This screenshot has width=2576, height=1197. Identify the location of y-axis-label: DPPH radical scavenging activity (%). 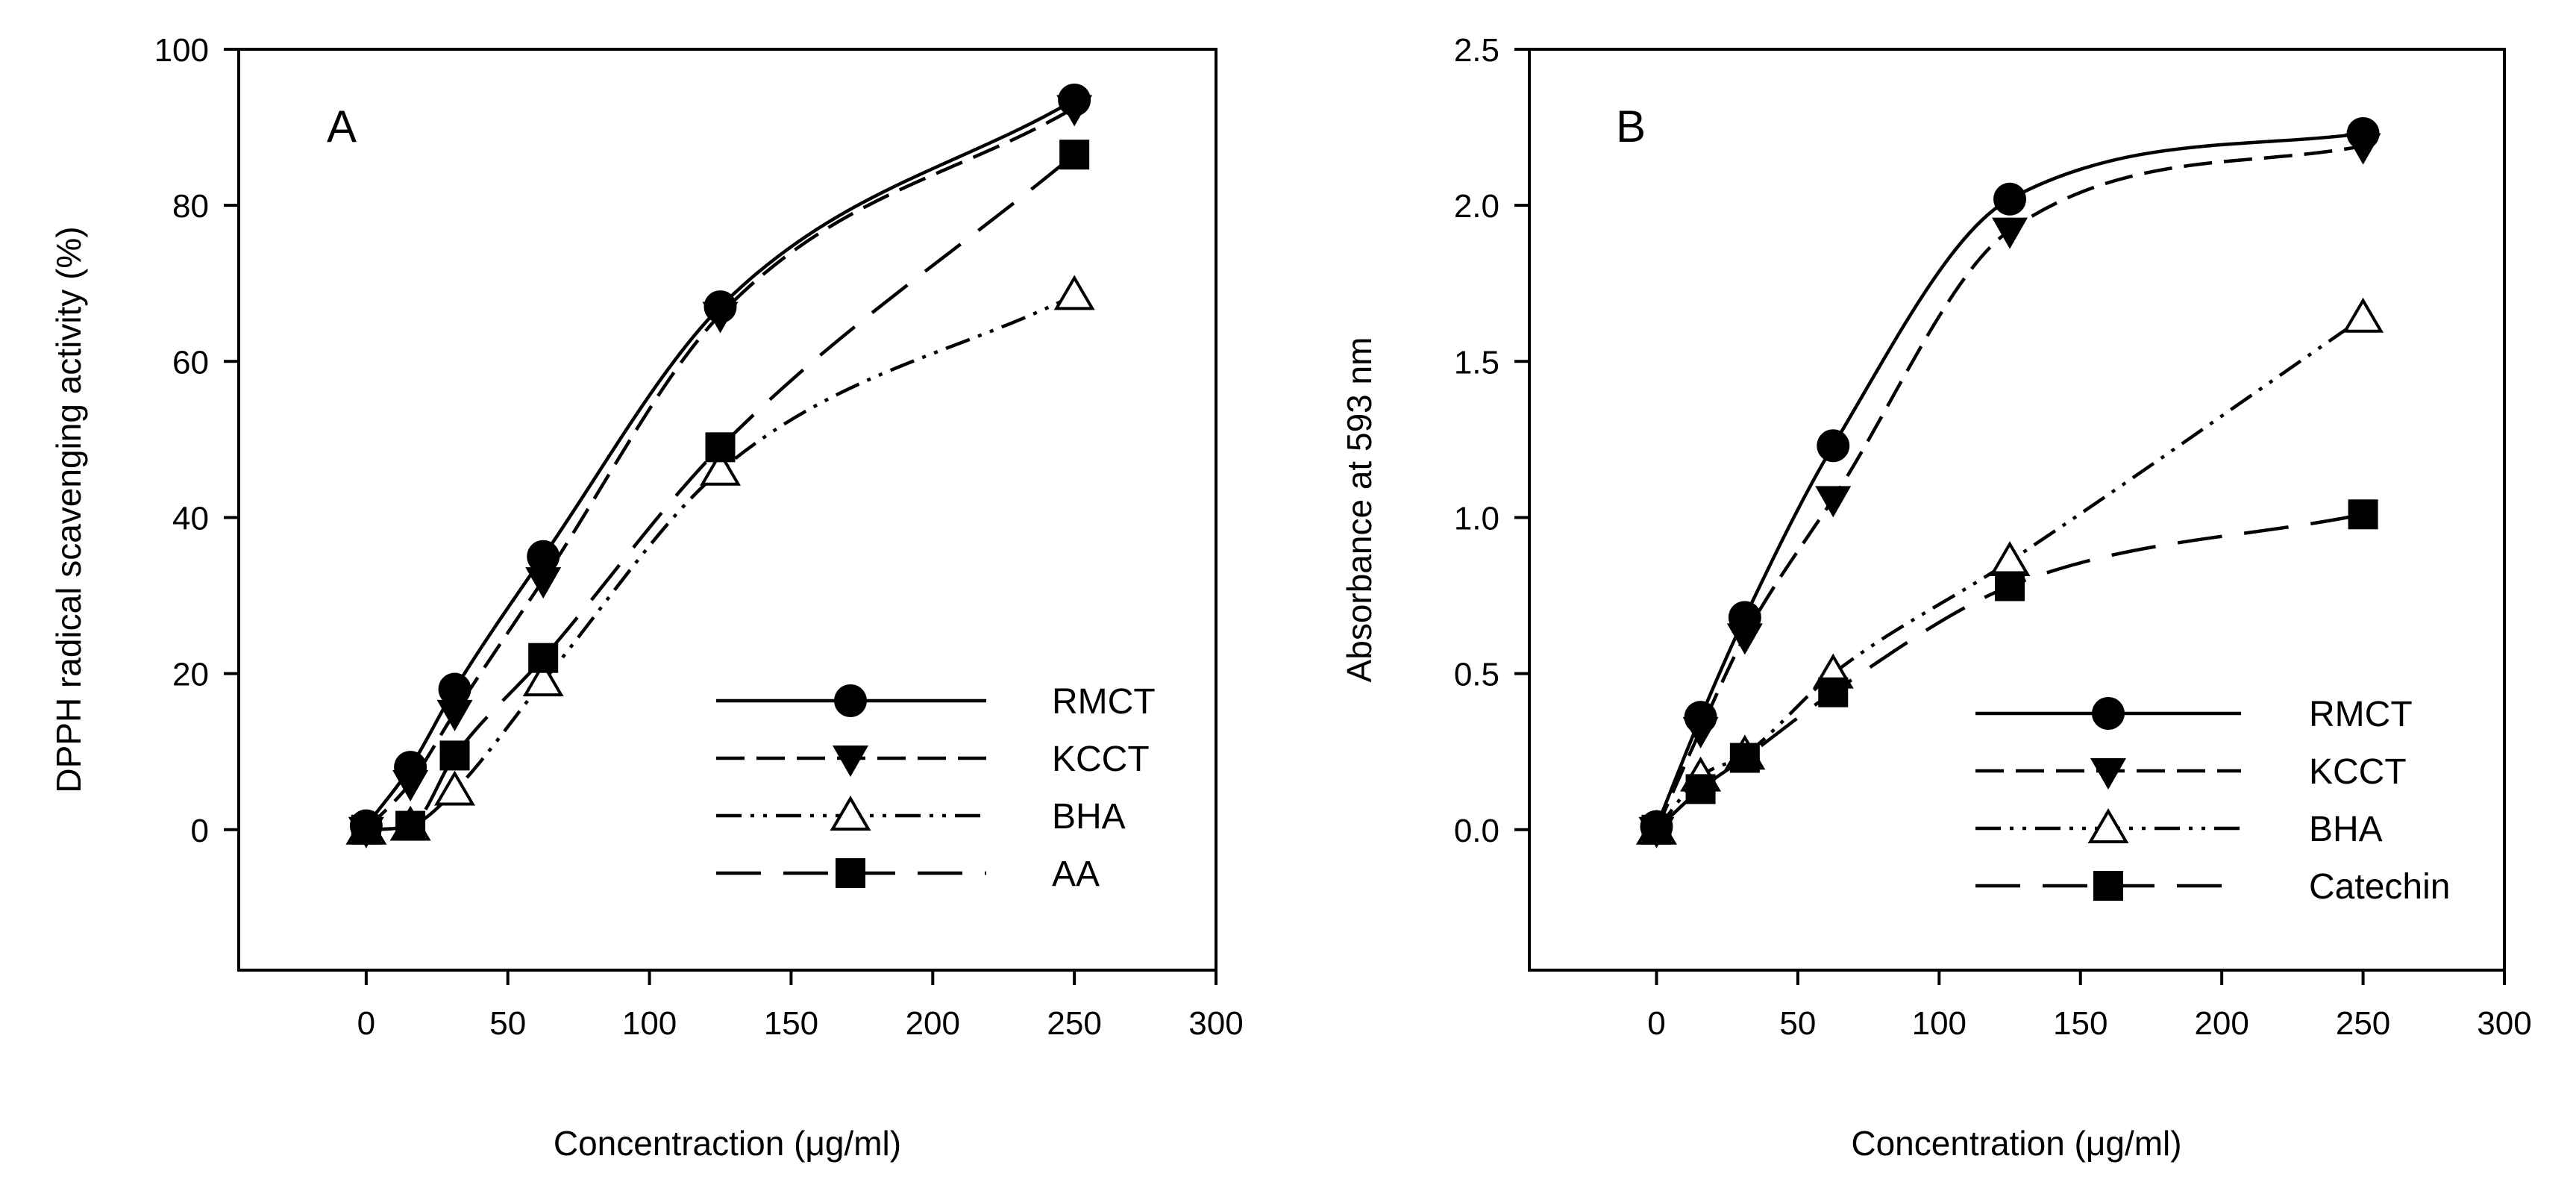
(68, 509).